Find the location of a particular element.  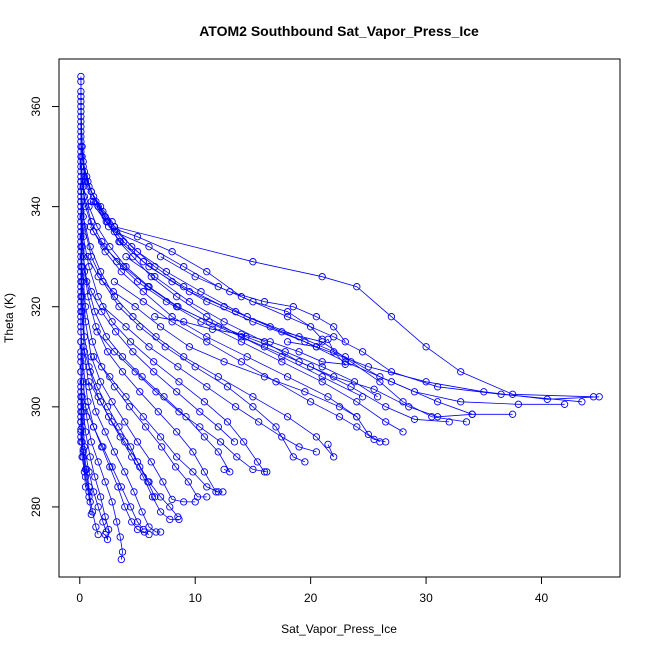

y-axis: 280 300 320 340 360 is located at coordinates (44, 306).